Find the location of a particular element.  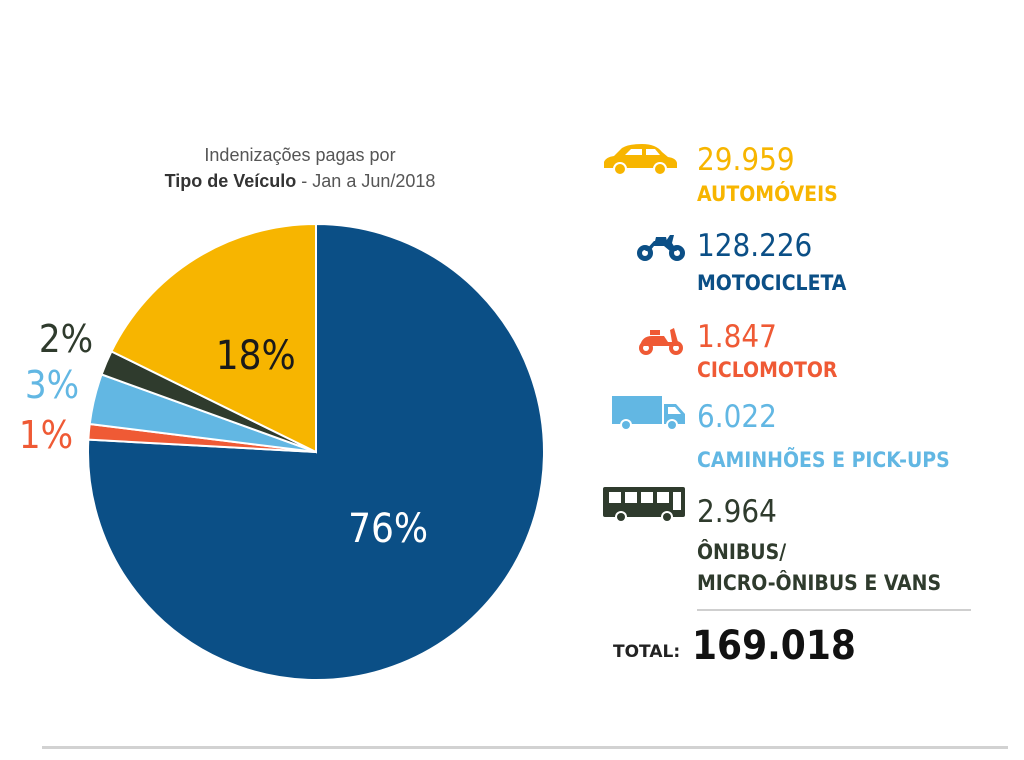

legend-label-motocicleta: MOTOCICLETA is located at coordinates (772, 283).